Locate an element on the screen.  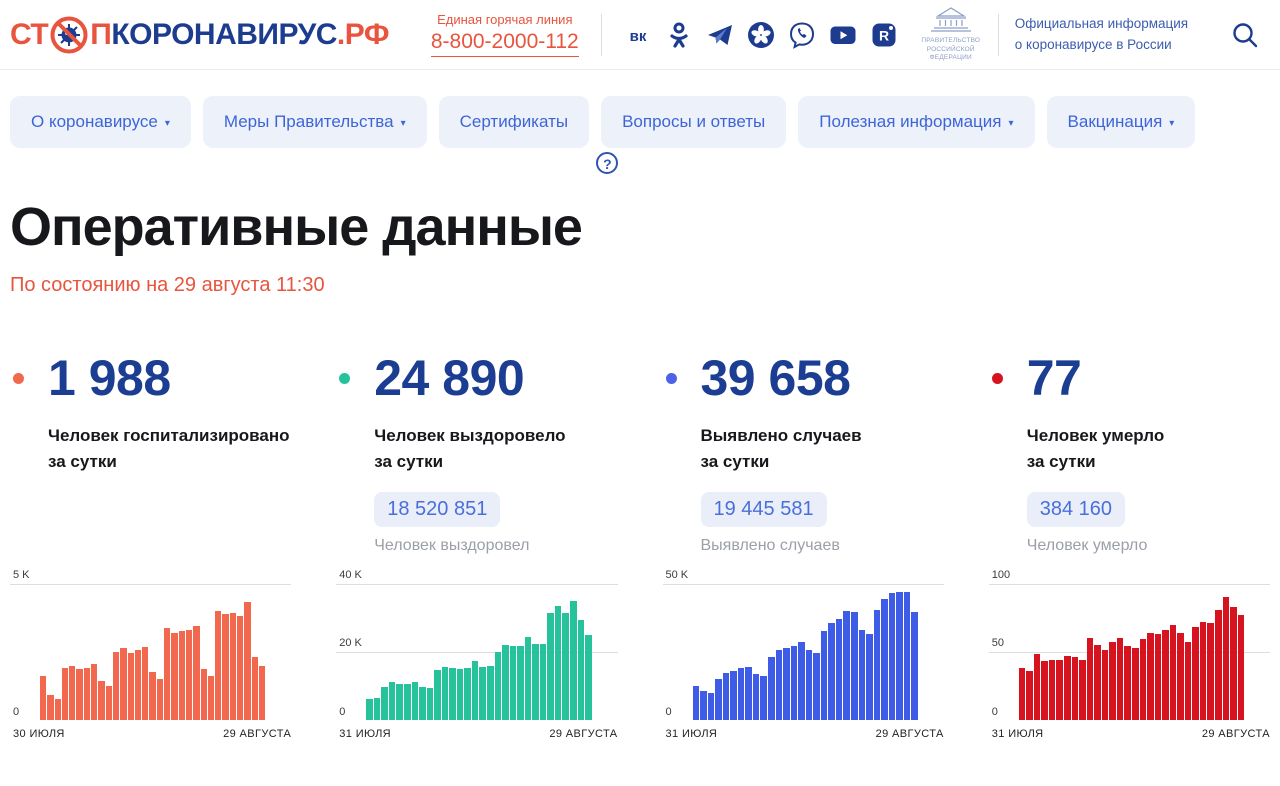
vk-icon: вк is located at coordinates (638, 35).